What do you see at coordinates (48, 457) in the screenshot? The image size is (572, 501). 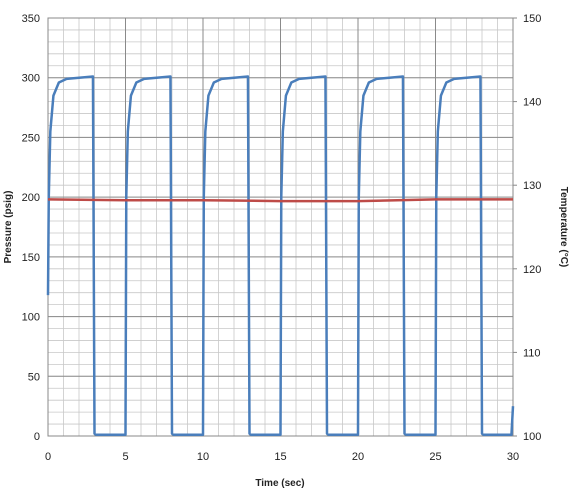 I see `x-tick-label: 0` at bounding box center [48, 457].